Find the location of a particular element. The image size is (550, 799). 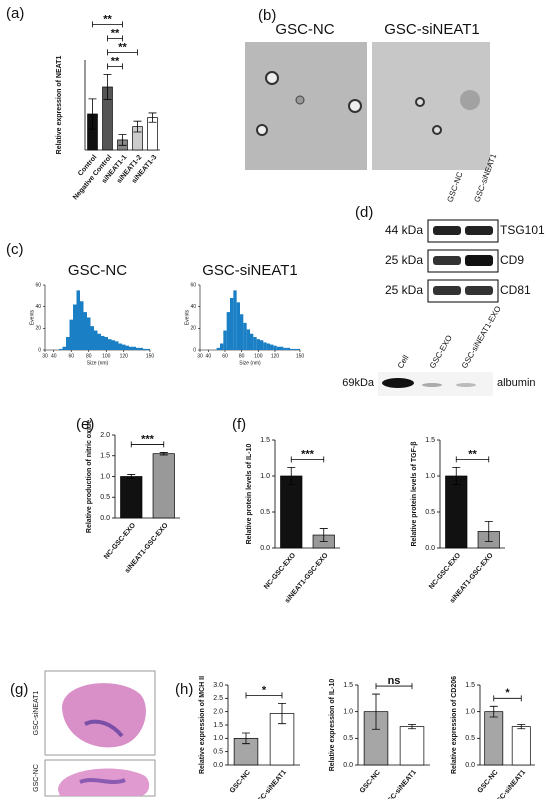

lane-label: GSC-EXO is located at coordinates (441, 352).